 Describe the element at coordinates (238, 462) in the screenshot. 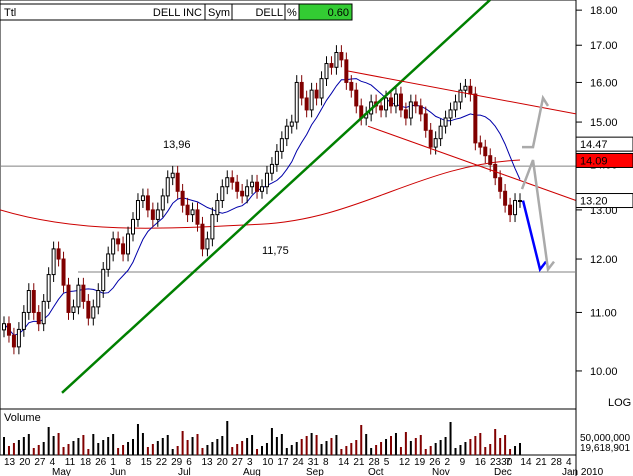

I see `x-day-label: 27` at that location.